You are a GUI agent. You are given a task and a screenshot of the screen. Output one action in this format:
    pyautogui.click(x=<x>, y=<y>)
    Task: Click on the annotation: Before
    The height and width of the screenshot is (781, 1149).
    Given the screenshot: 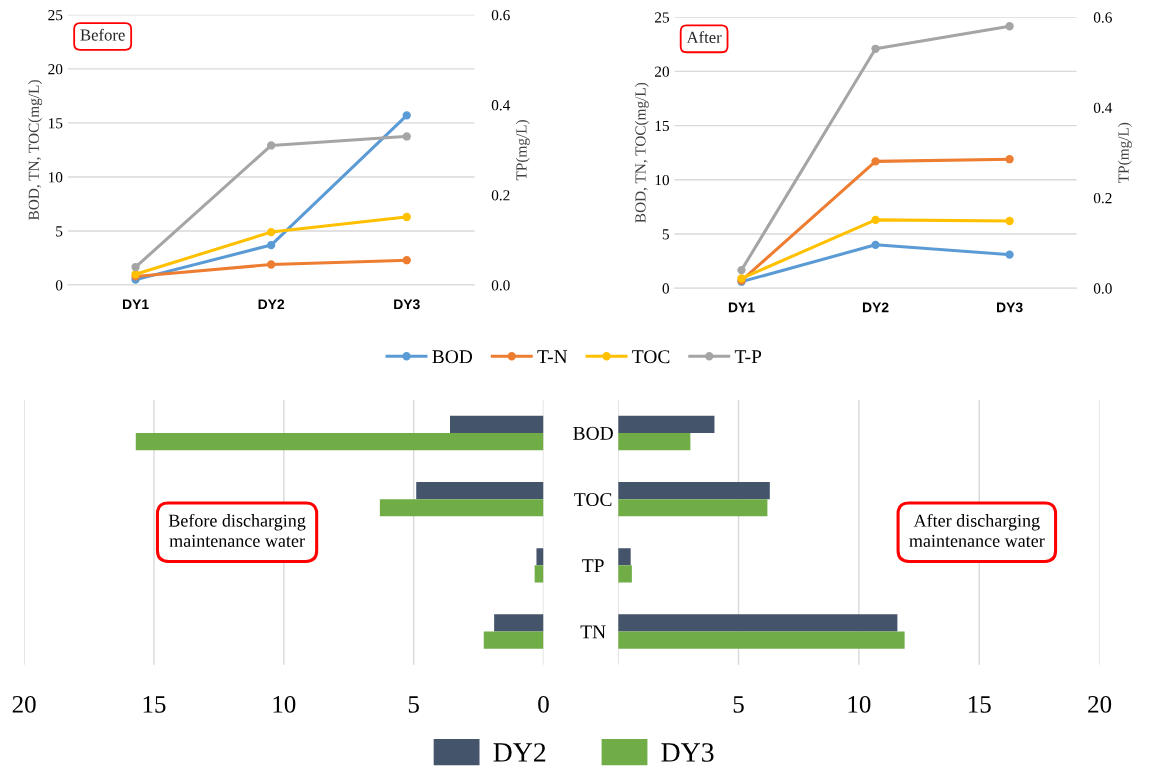 What is the action you would take?
    pyautogui.click(x=102, y=34)
    